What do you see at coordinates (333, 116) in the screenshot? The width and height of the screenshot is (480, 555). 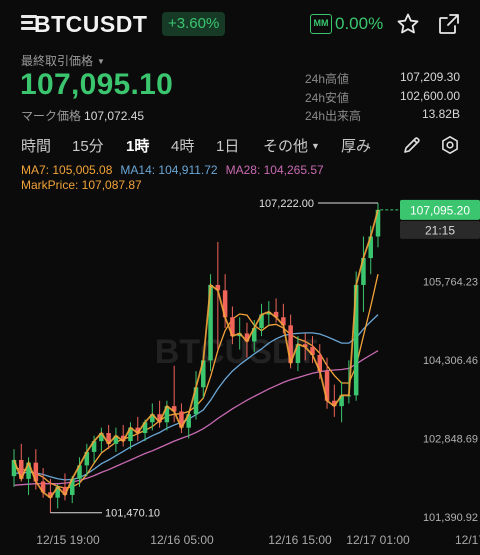 I see `stat-label: 24h出来高` at bounding box center [333, 116].